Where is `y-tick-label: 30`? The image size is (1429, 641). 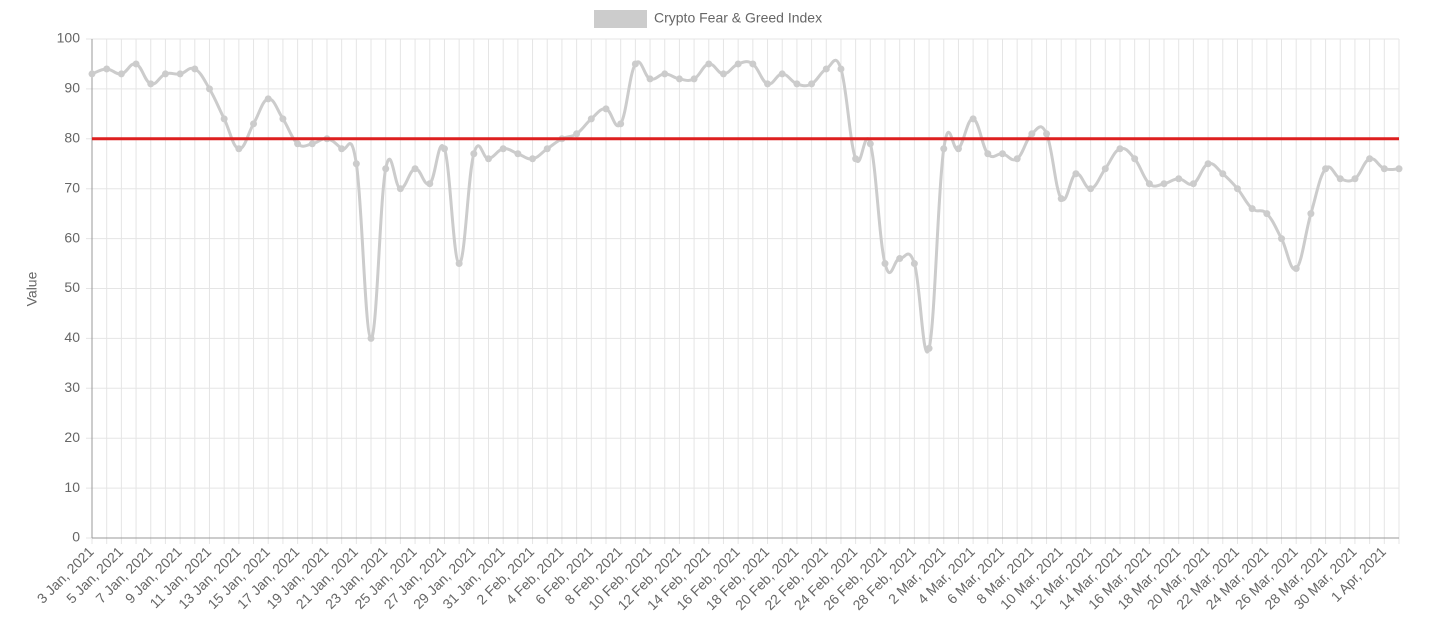 y-tick-label: 30 is located at coordinates (72, 387).